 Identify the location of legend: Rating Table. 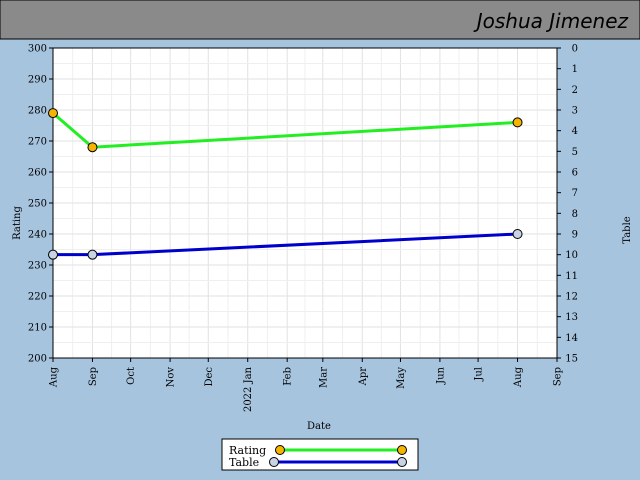
(320, 454).